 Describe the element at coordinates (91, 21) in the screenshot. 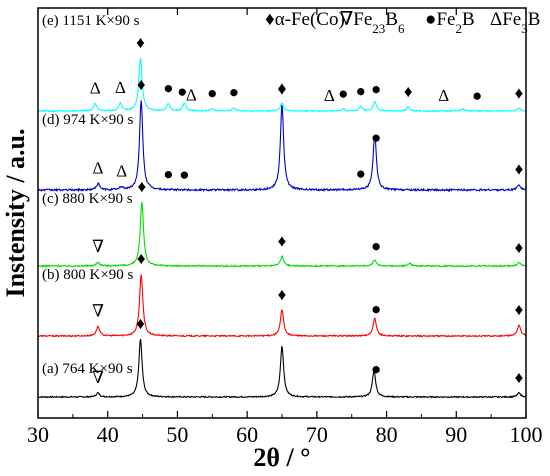

I see `curve-label-e: (e) 1151 K×90 s` at that location.